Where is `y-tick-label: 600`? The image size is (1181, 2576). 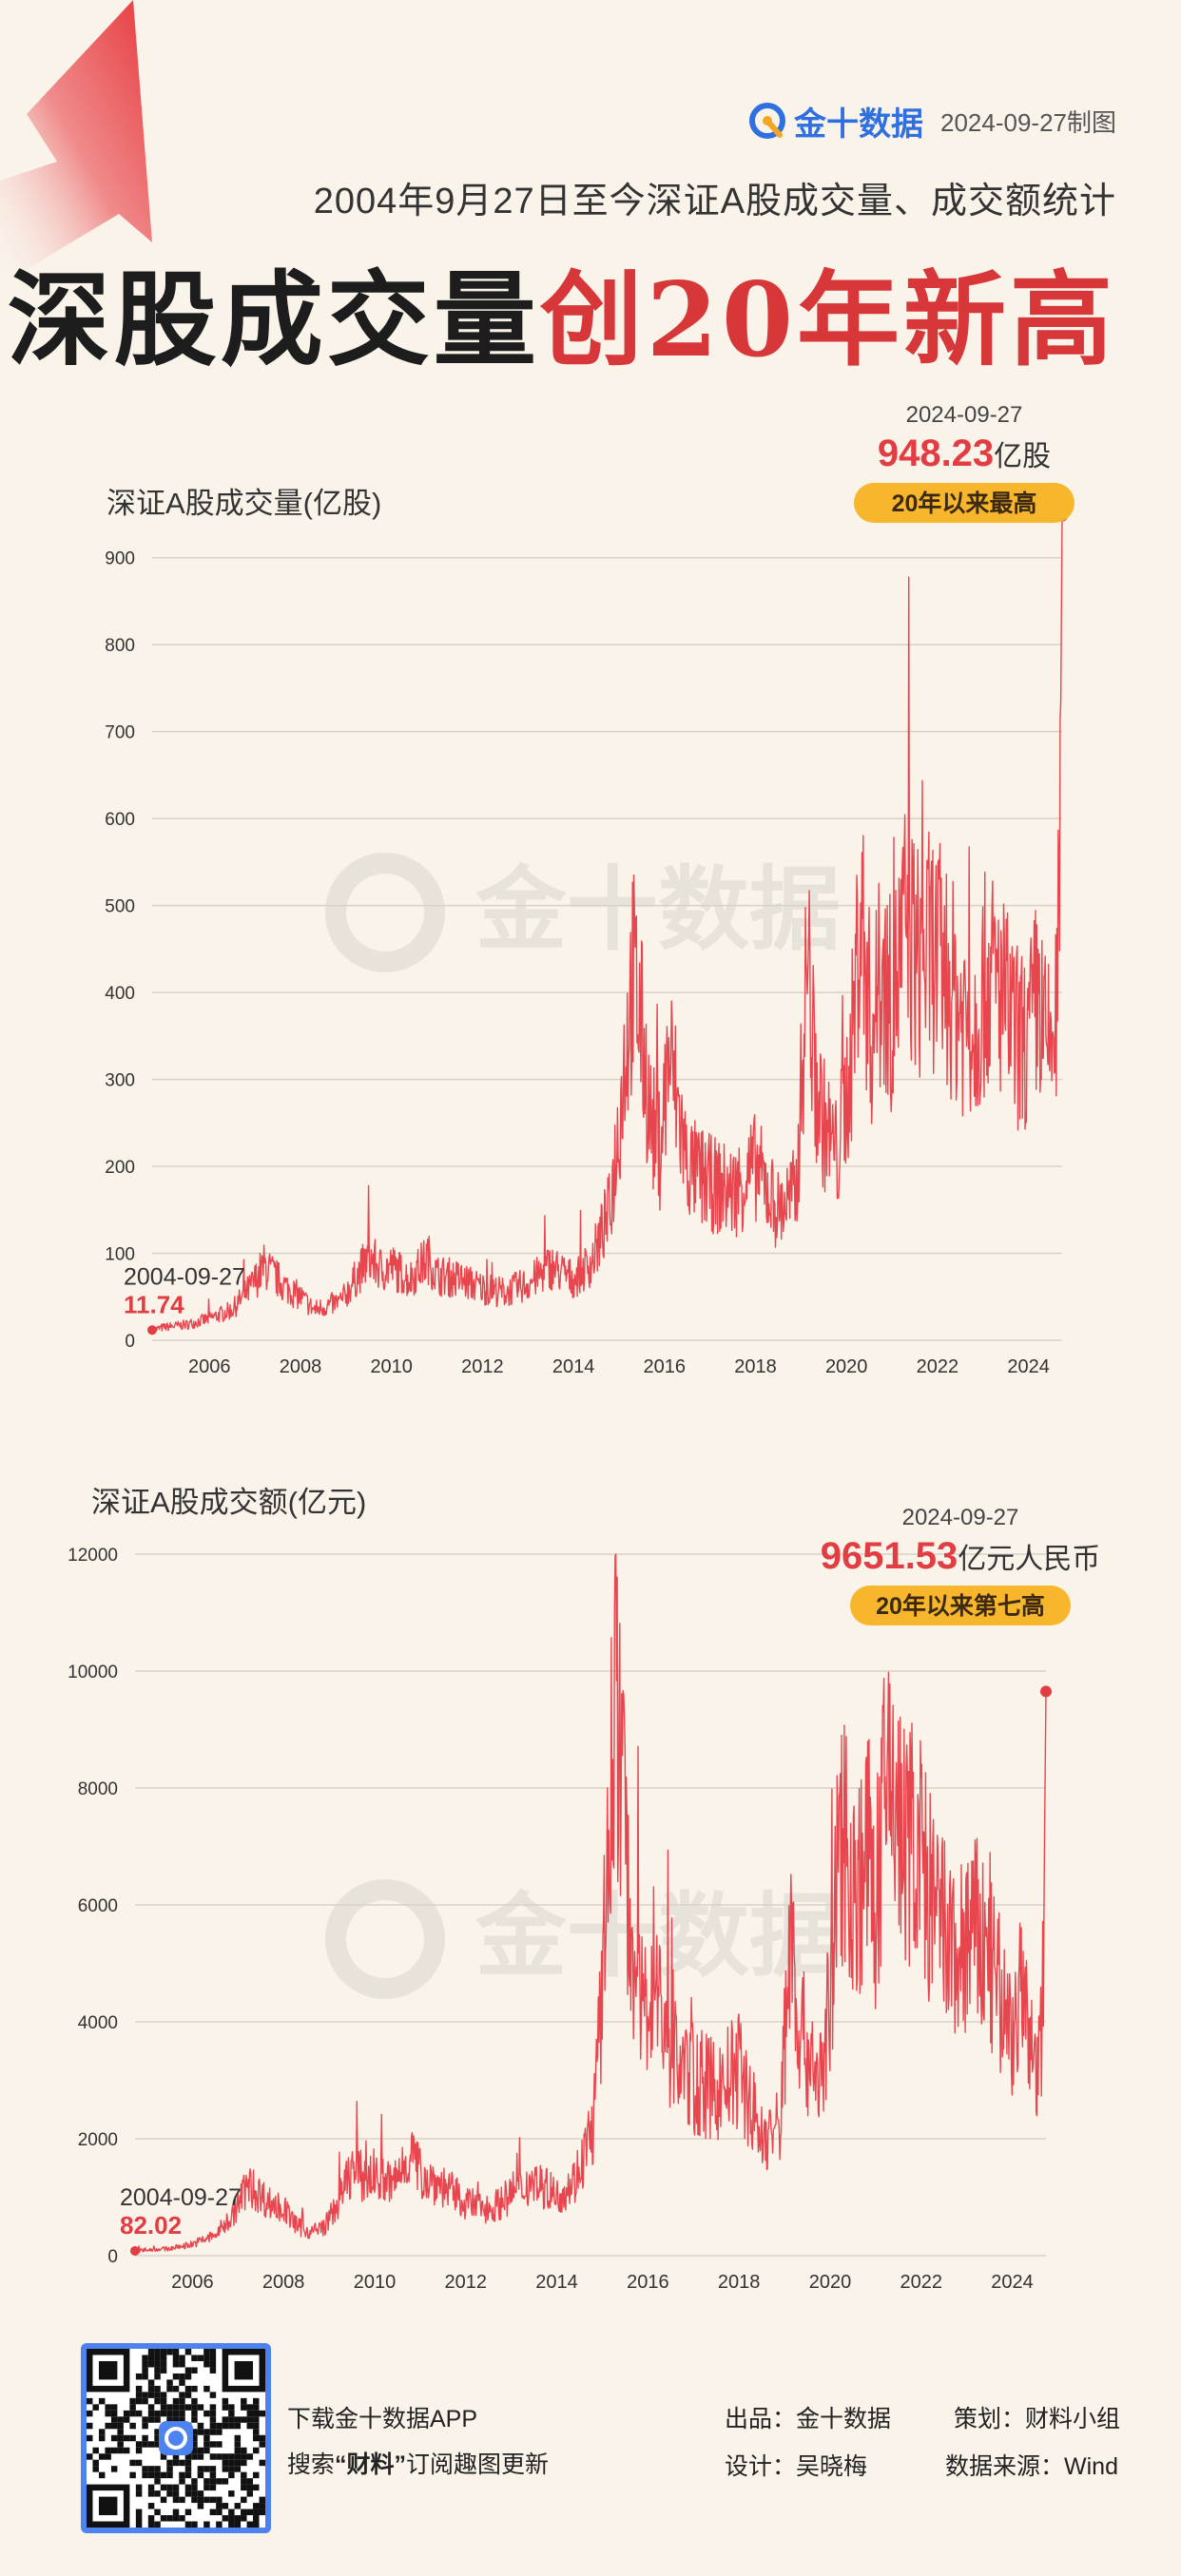
y-tick-label: 600 is located at coordinates (120, 820).